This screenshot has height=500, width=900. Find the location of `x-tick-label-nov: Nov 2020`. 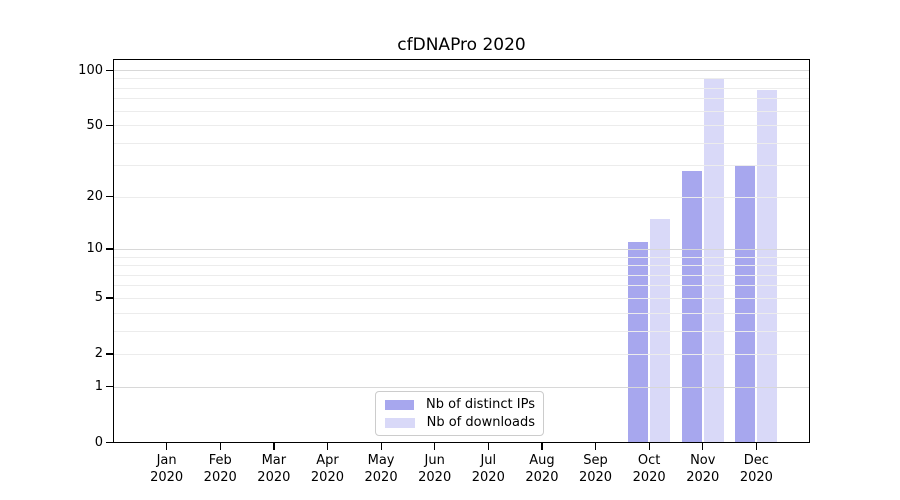

x-tick-label-nov: Nov 2020 is located at coordinates (703, 468).